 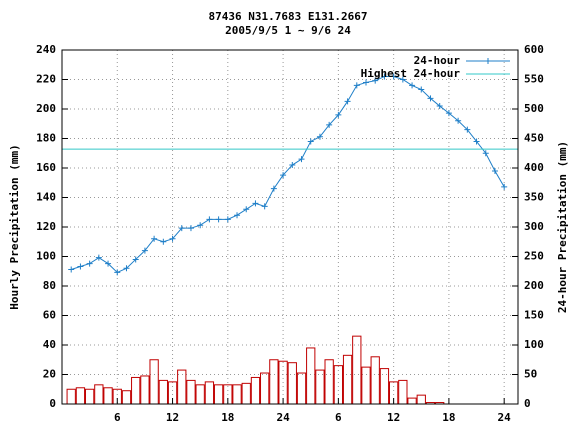 I want to click on y-tick-label: 0, so click(x=52, y=403).